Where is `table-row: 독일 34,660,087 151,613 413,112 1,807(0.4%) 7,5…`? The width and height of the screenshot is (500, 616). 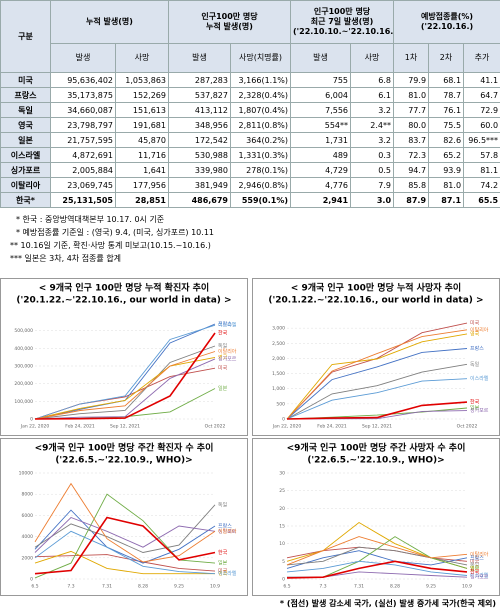 table-row: 독일 34,660,087 151,613 413,112 1,807(0.4%) 7,5… is located at coordinates (250, 110).